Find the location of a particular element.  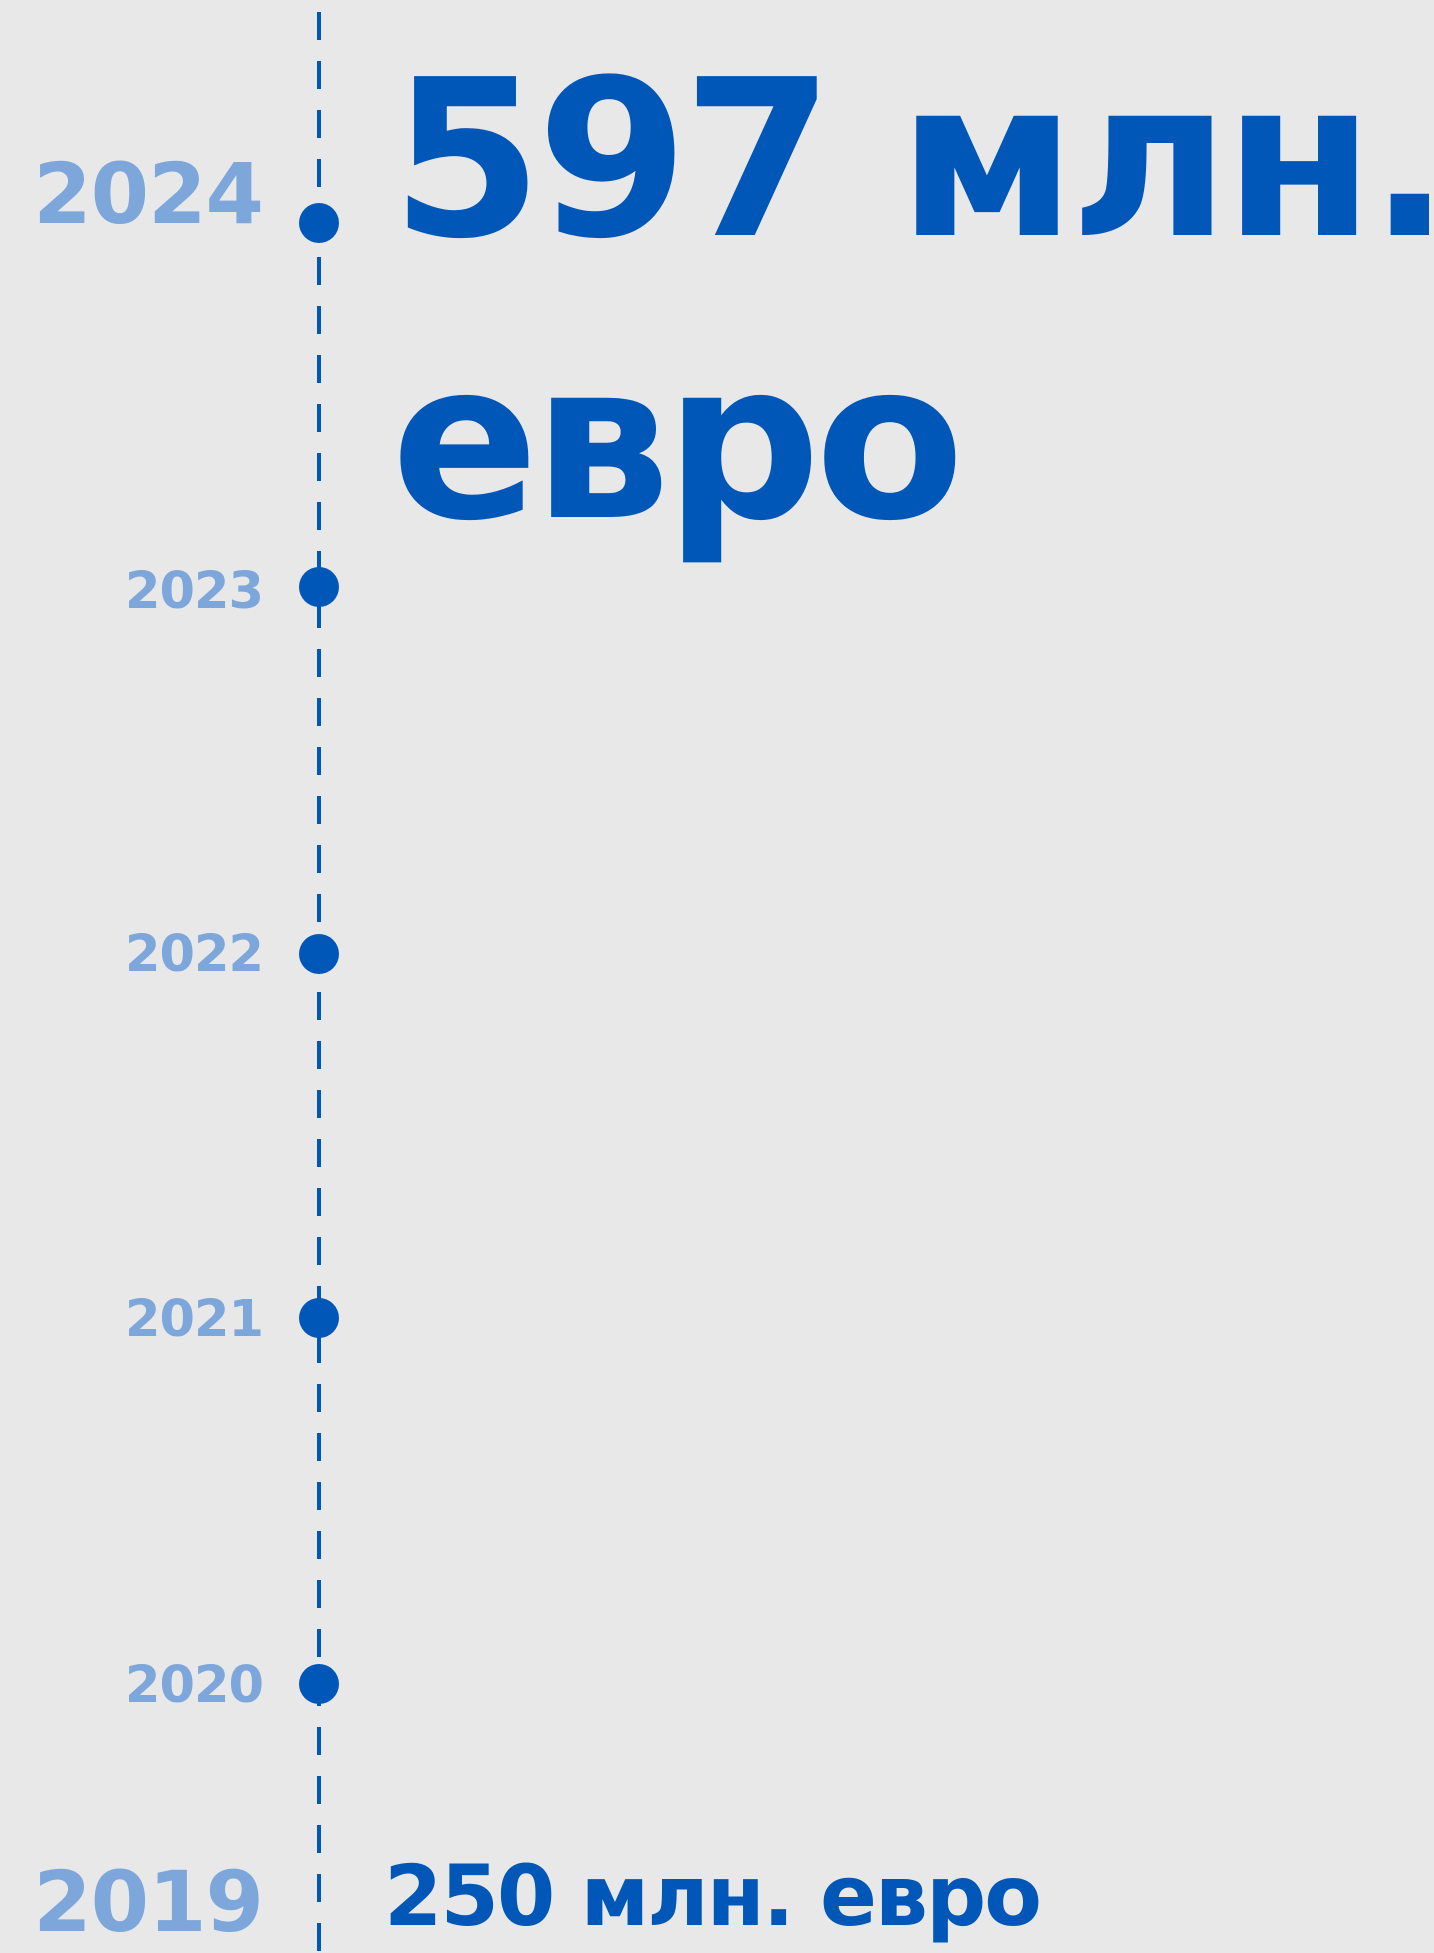

year-label-2022: 2022 is located at coordinates (194, 954).